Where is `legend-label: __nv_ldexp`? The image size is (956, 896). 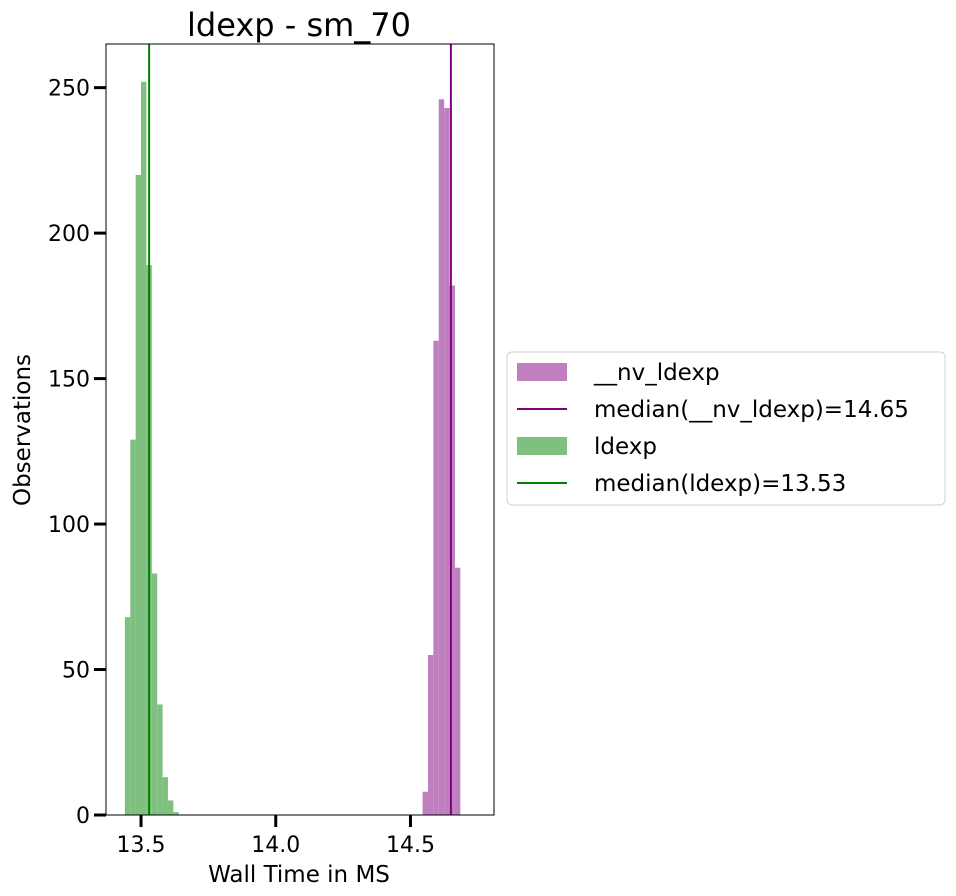
legend-label: __nv_ldexp is located at coordinates (656, 373).